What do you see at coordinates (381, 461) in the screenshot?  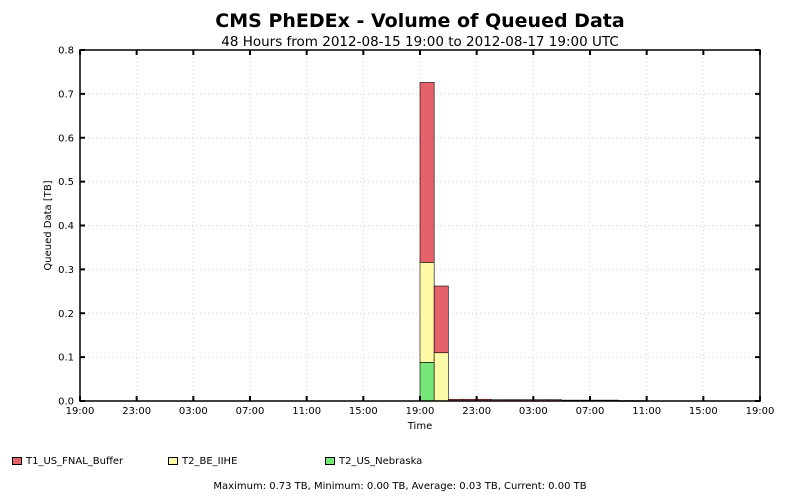 I see `legend-label: T2_US_Nebraska` at bounding box center [381, 461].